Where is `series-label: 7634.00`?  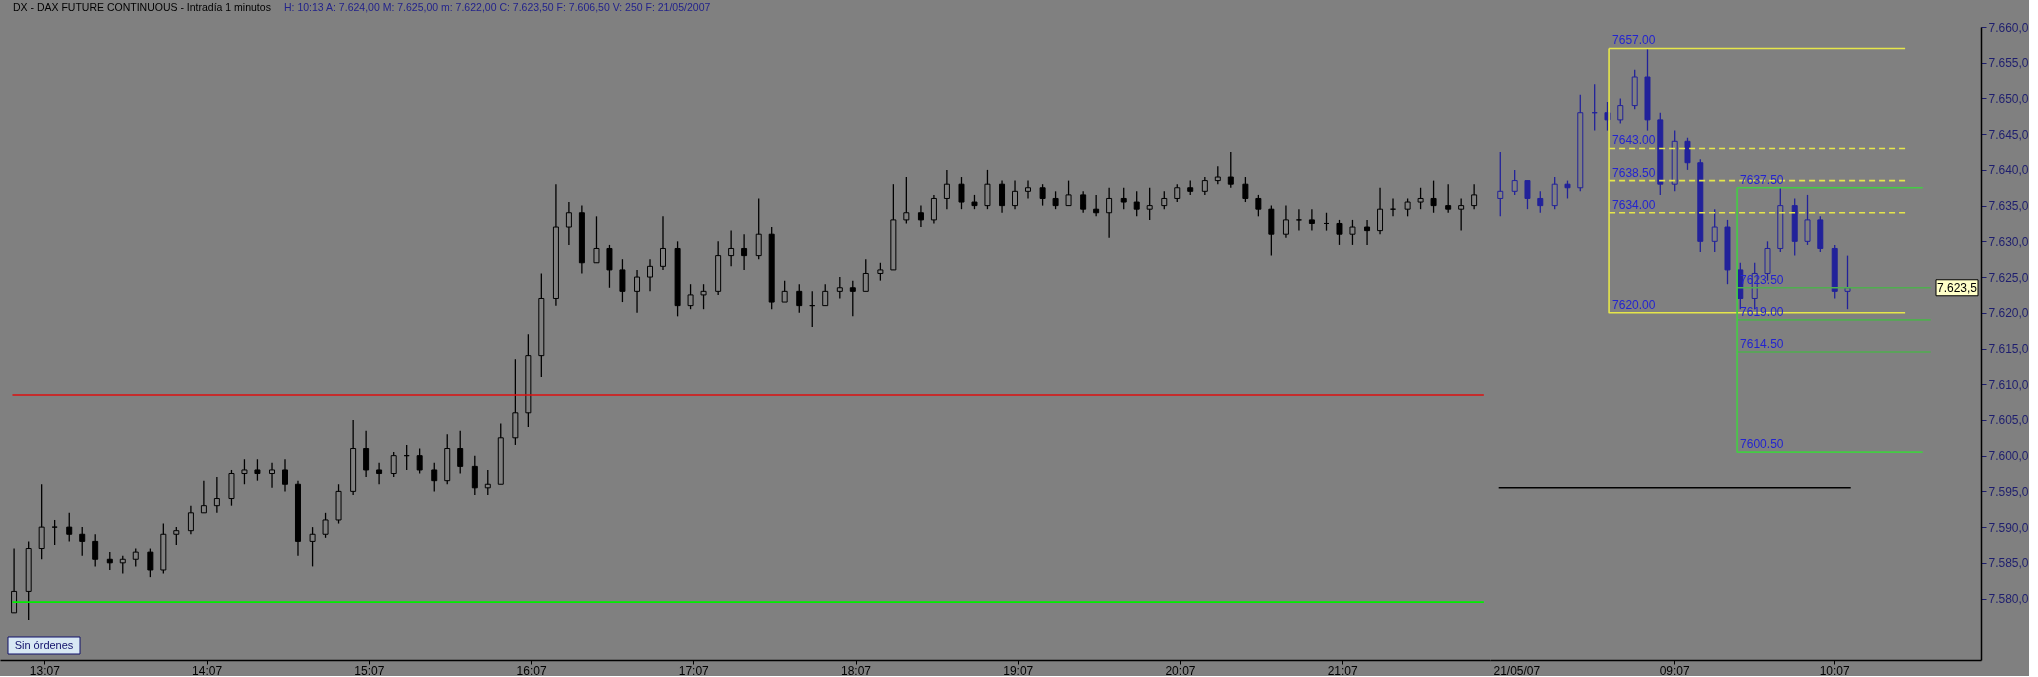
series-label: 7634.00 is located at coordinates (1634, 204).